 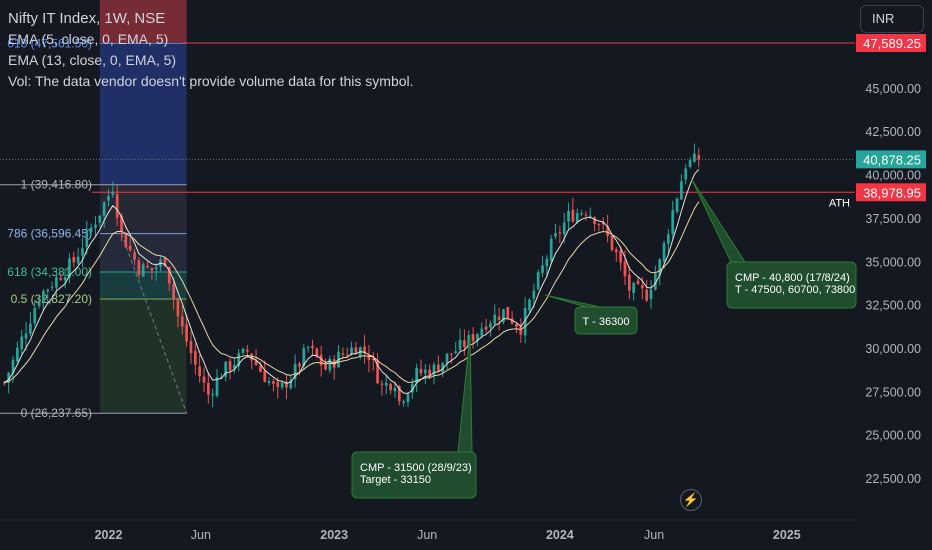 What do you see at coordinates (87, 18) in the screenshot?
I see `symbol-title: Nifty IT Index, 1W, NSE` at bounding box center [87, 18].